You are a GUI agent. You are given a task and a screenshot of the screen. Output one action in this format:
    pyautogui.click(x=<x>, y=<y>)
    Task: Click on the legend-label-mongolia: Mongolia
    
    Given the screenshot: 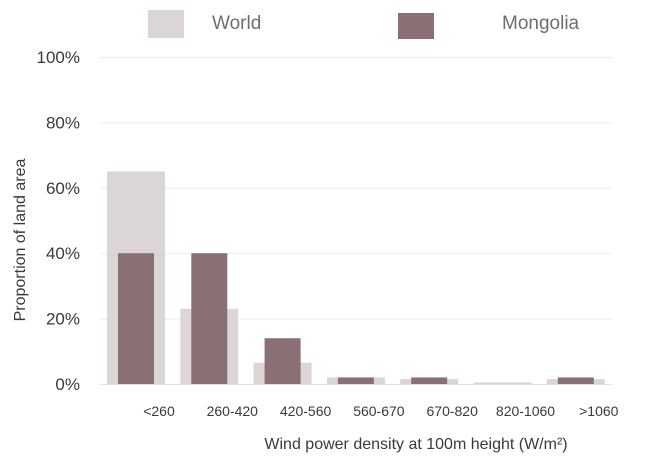 What is the action you would take?
    pyautogui.click(x=541, y=23)
    